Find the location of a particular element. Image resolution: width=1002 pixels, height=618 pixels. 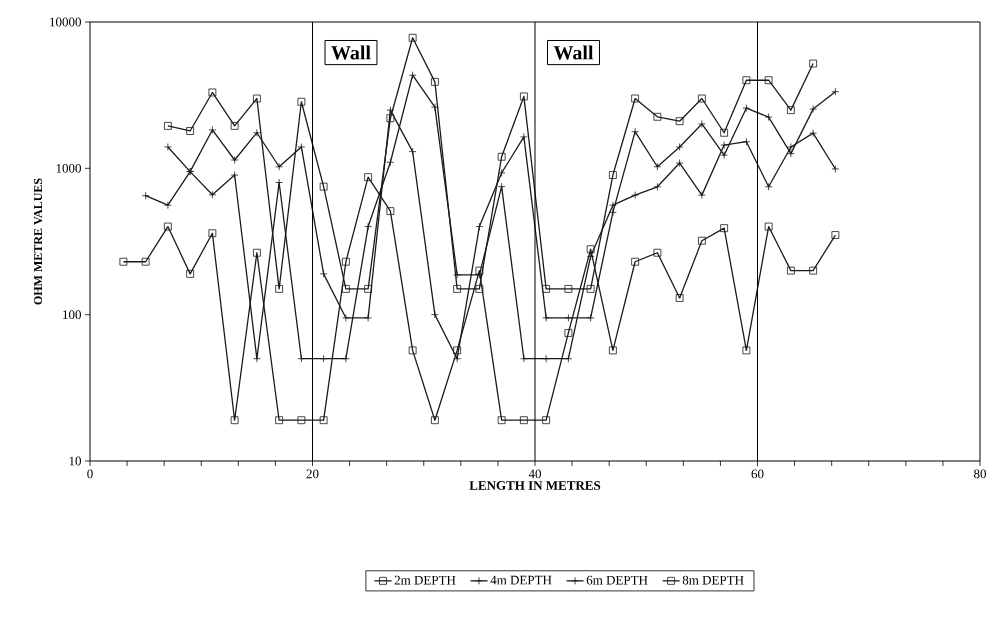

legend-label: 8m DEPTH is located at coordinates (713, 580).